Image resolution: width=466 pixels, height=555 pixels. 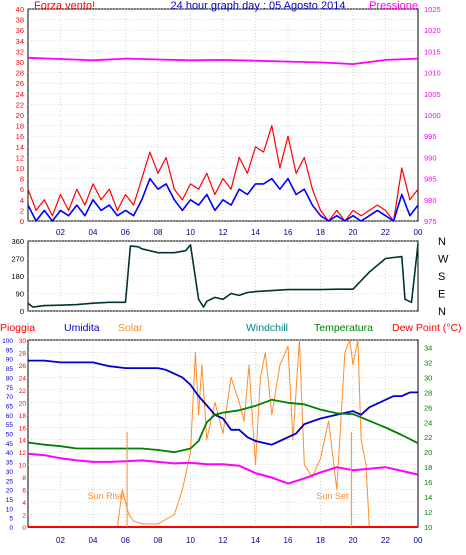 I want to click on climate-x-tick: 04, so click(x=93, y=540).